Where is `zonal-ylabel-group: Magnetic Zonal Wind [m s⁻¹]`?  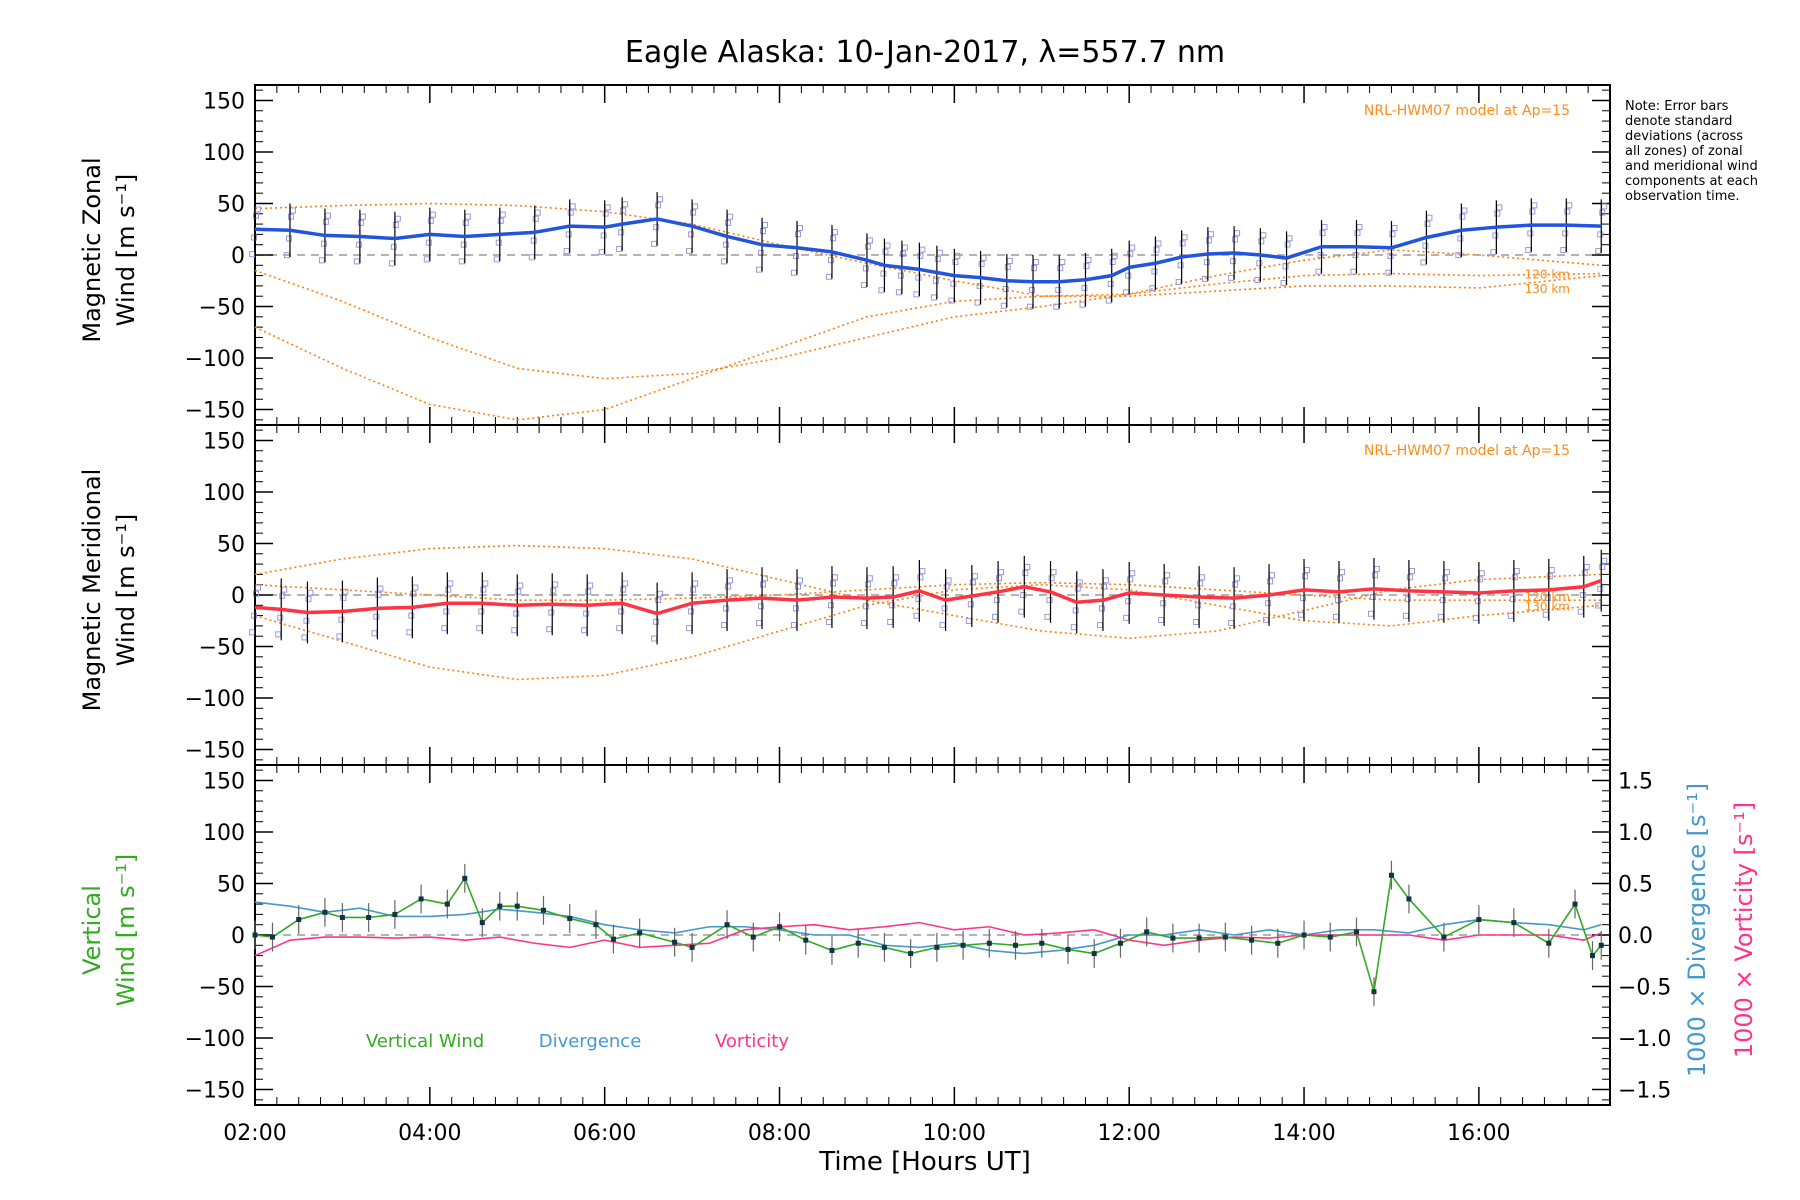 zonal-ylabel-group: Magnetic Zonal Wind [m s⁻¹] is located at coordinates (109, 249).